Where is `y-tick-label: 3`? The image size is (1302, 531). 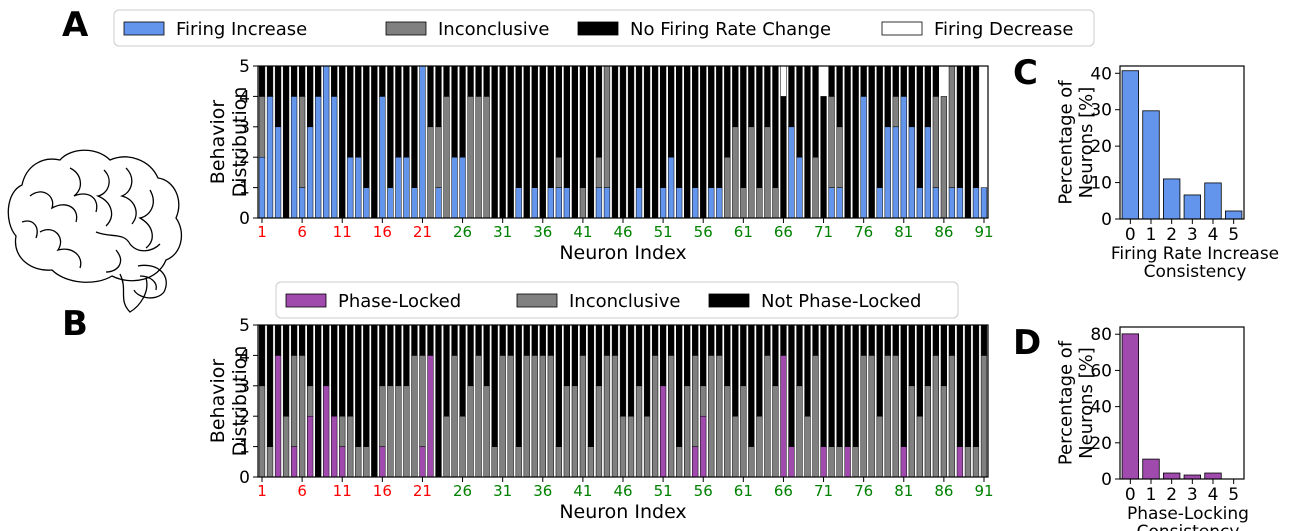 y-tick-label: 3 is located at coordinates (244, 387).